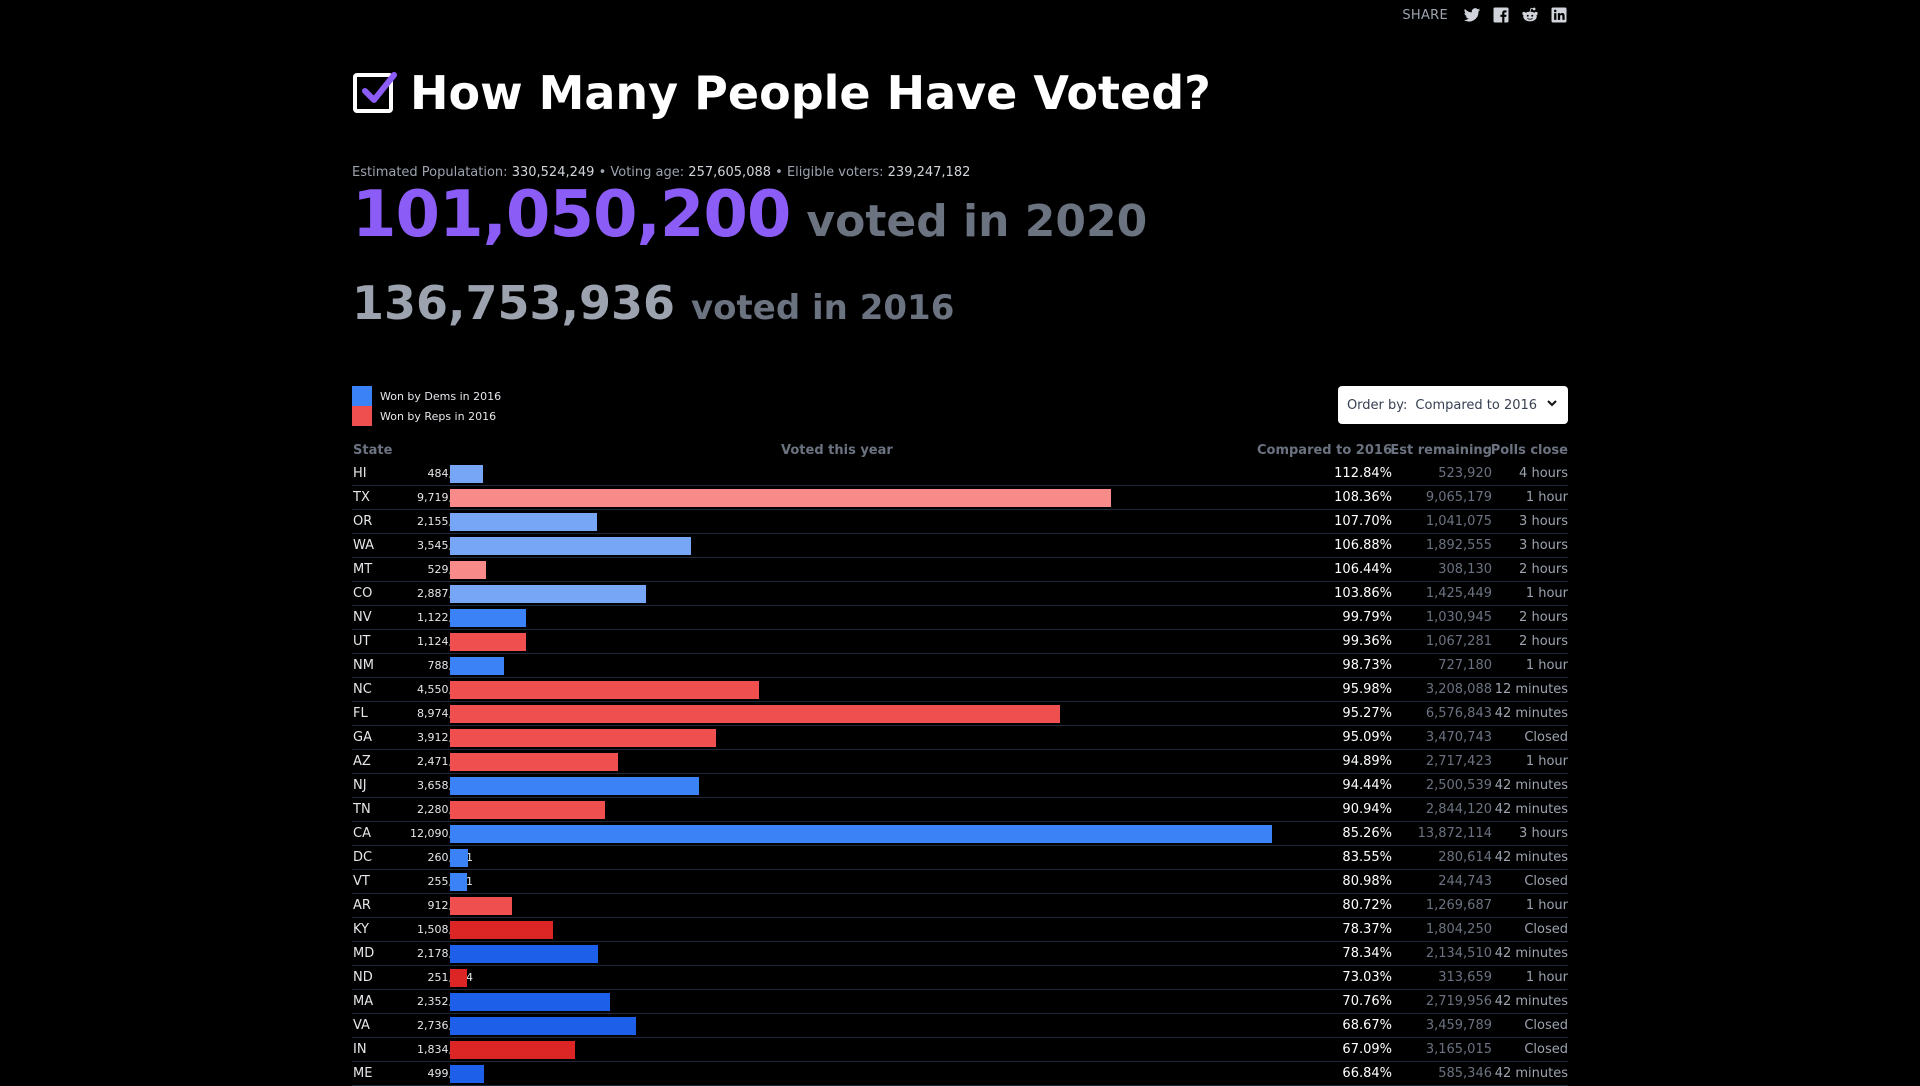 This screenshot has width=1920, height=1086. Describe the element at coordinates (363, 1073) in the screenshot. I see `state-cell: ME` at that location.